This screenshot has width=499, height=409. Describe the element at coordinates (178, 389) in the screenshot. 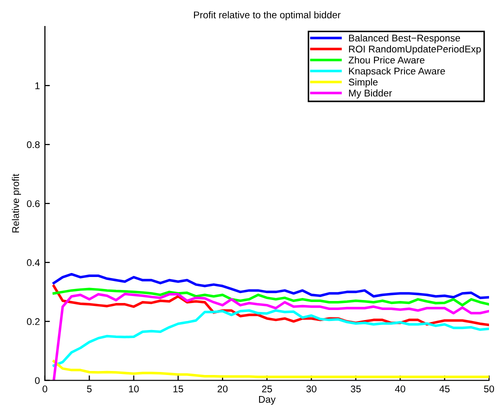

I see `x-tick-label: 15` at that location.